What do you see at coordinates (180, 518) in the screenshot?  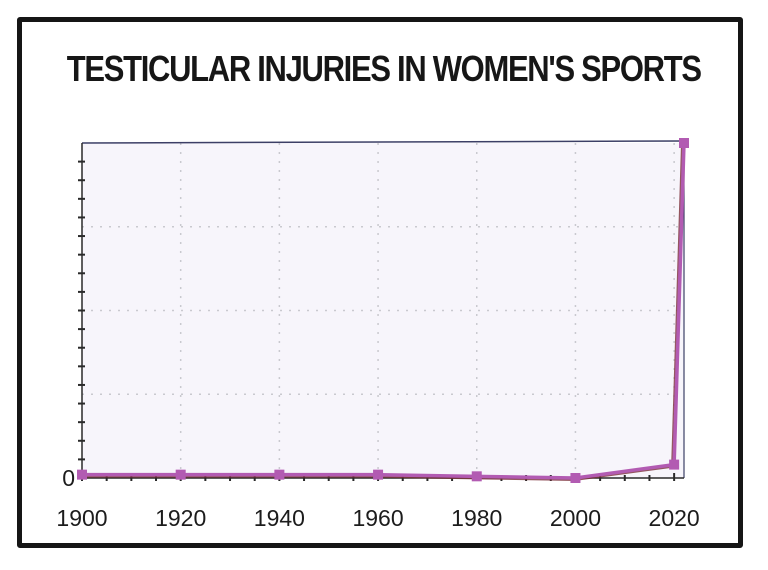 I see `x-tick-label: 1920` at bounding box center [180, 518].